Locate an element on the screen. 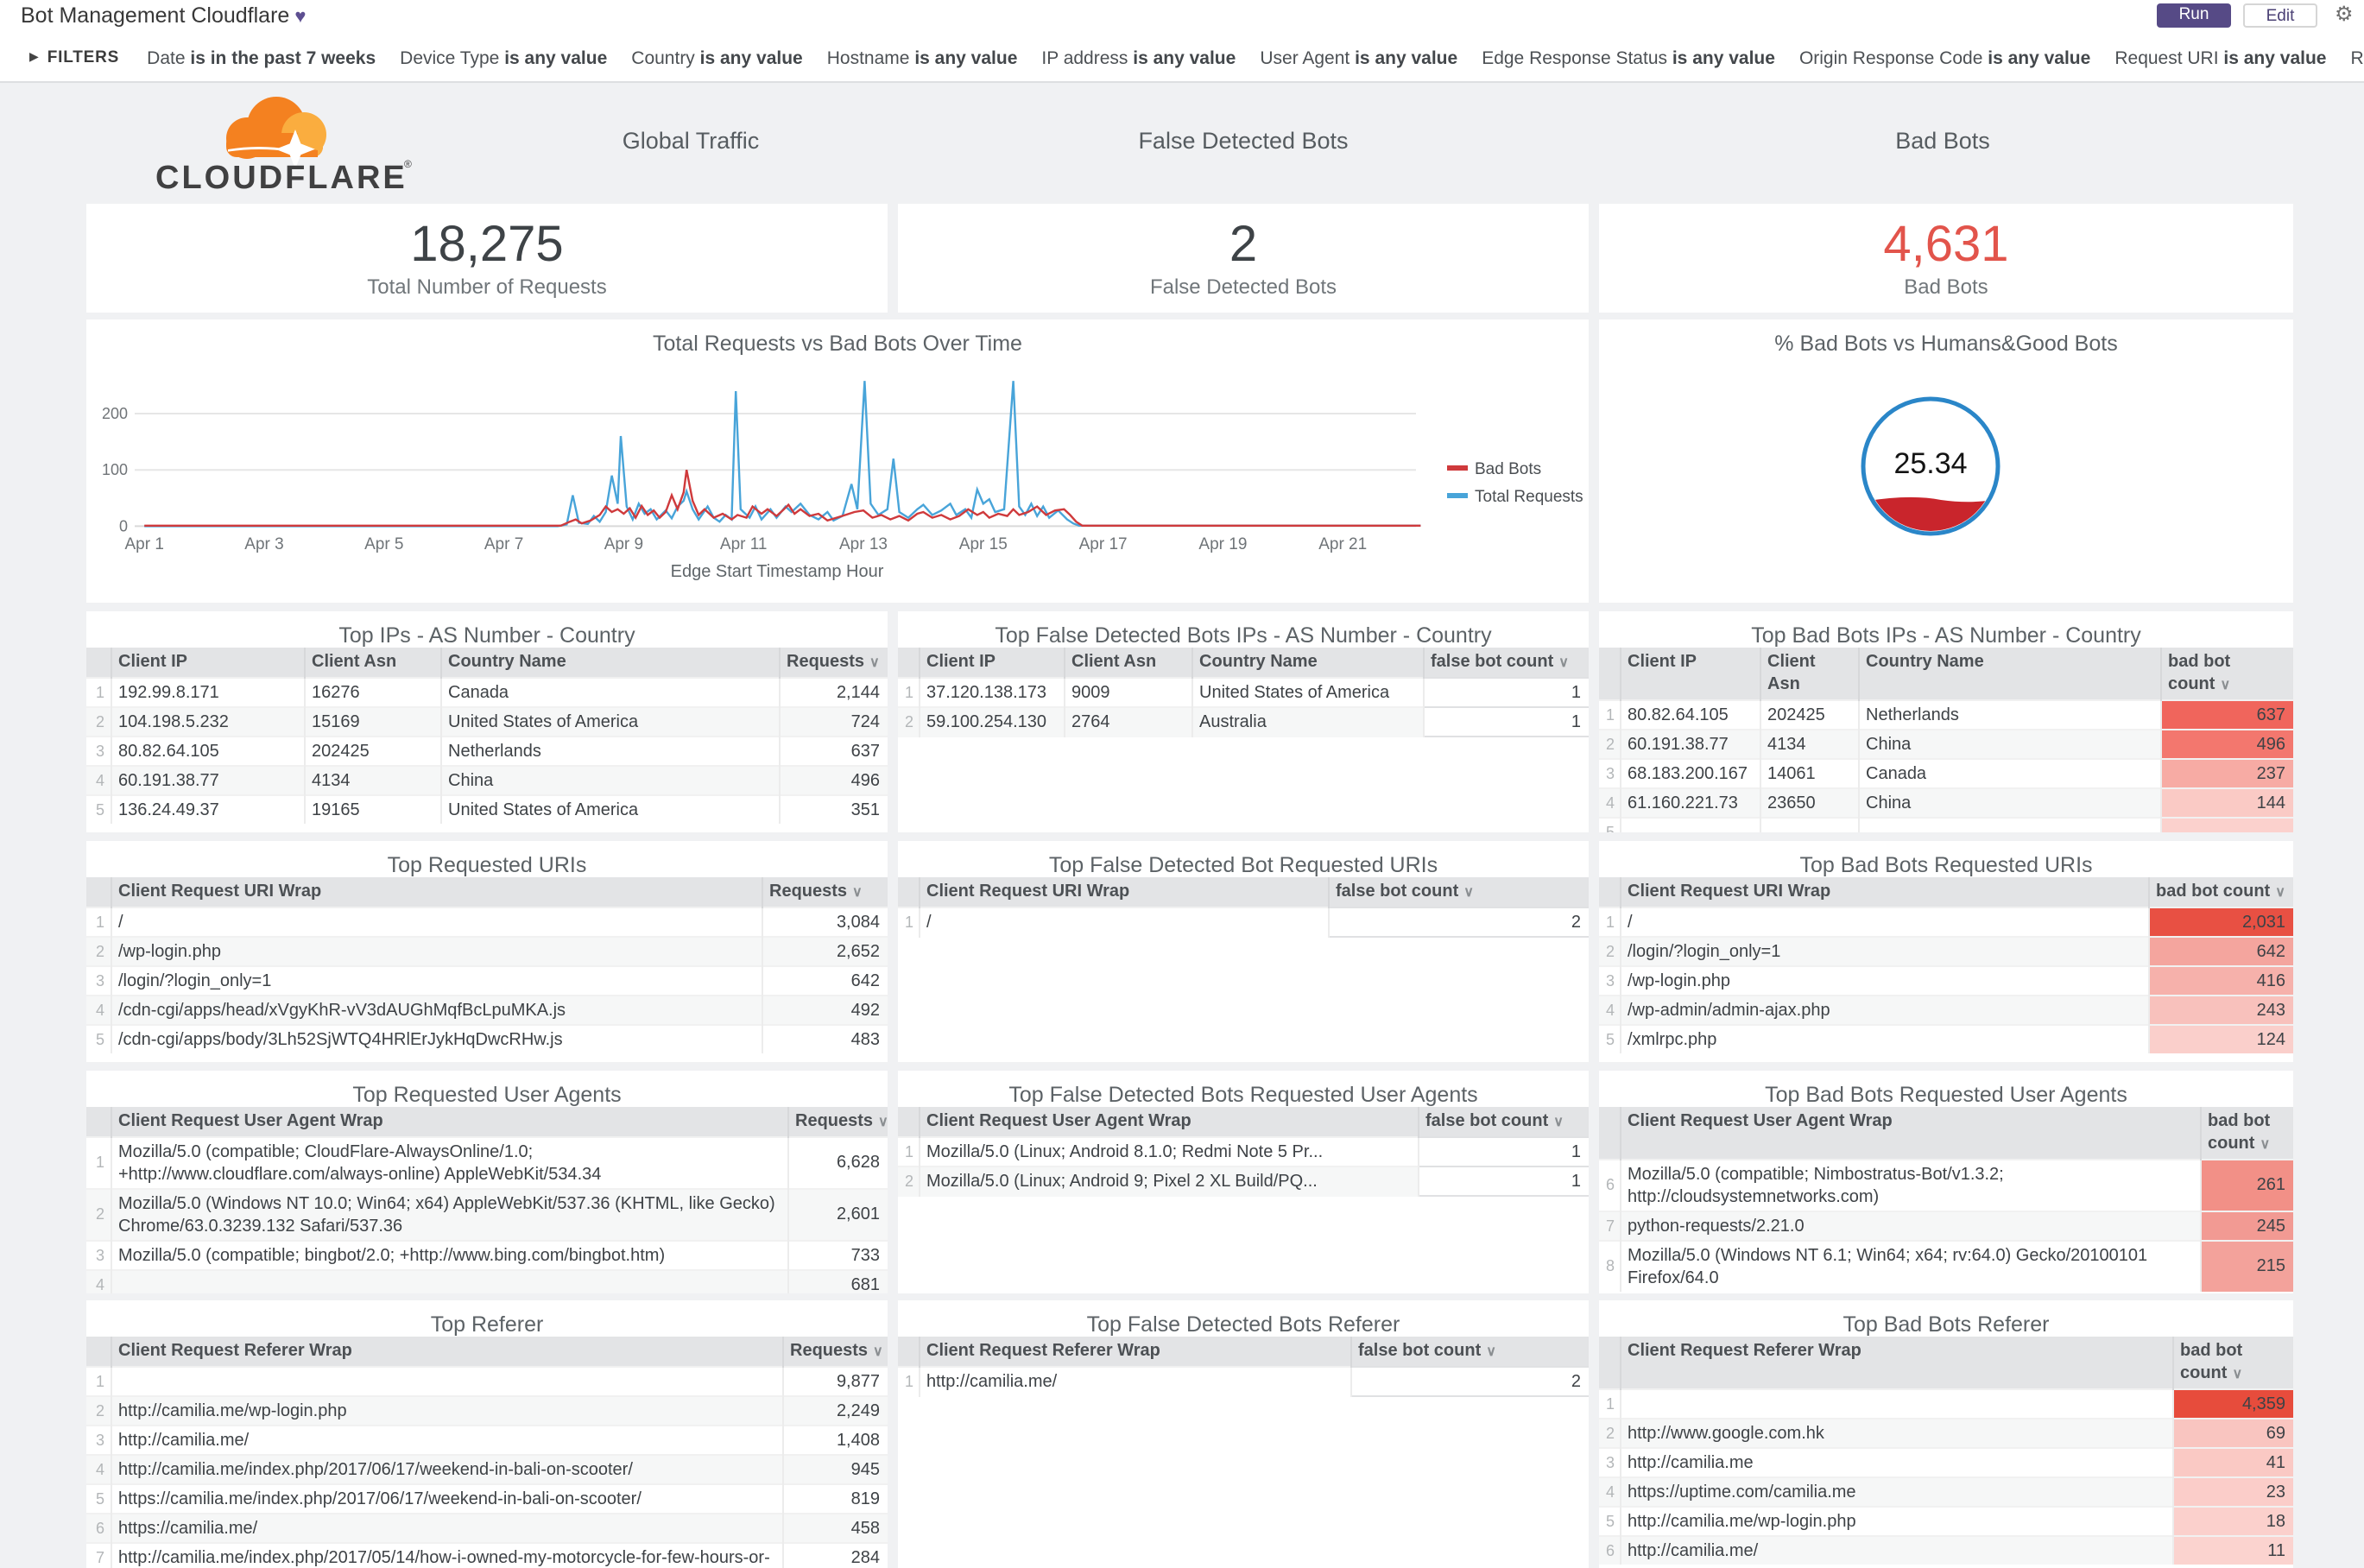 Image resolution: width=2364 pixels, height=1568 pixels. table-row: 6 http://camilia.me/11 is located at coordinates (1946, 1550).